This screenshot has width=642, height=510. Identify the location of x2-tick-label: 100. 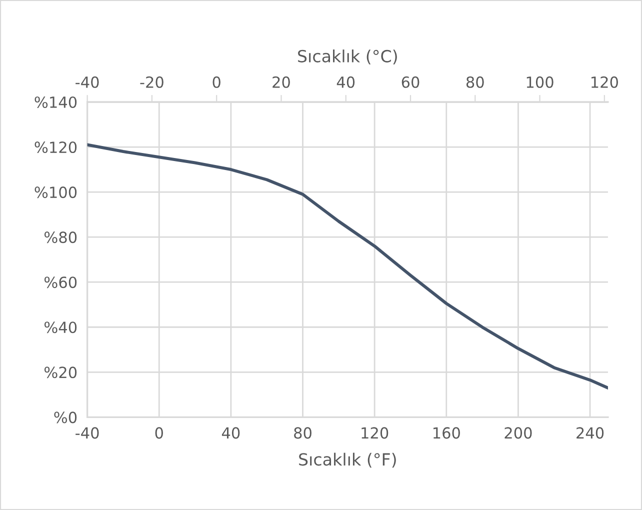
(540, 82).